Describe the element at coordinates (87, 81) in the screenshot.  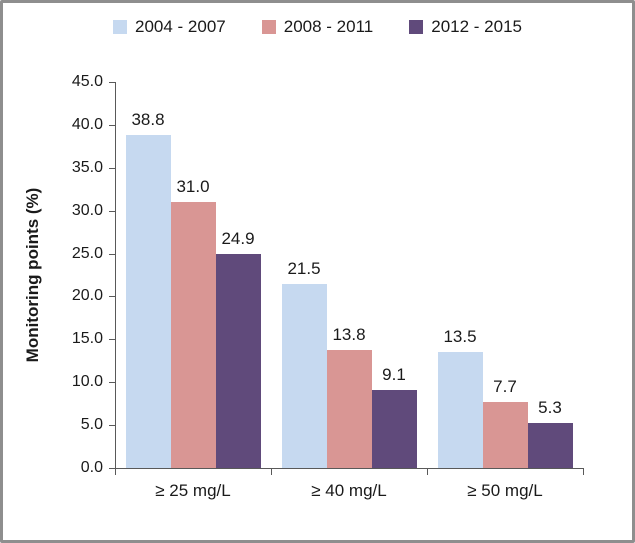
I see `y-tick-label: 45.0` at that location.